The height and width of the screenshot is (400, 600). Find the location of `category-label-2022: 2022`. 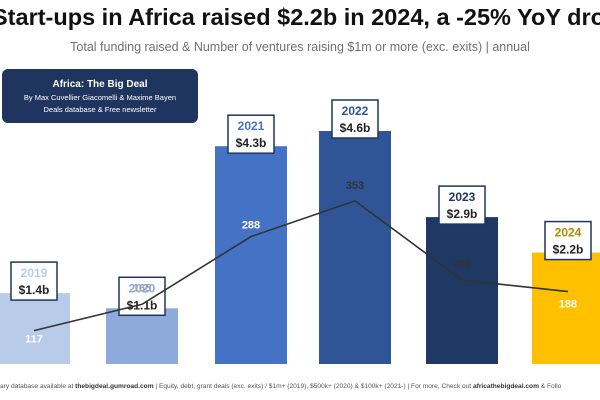

category-label-2022: 2022 is located at coordinates (355, 111).